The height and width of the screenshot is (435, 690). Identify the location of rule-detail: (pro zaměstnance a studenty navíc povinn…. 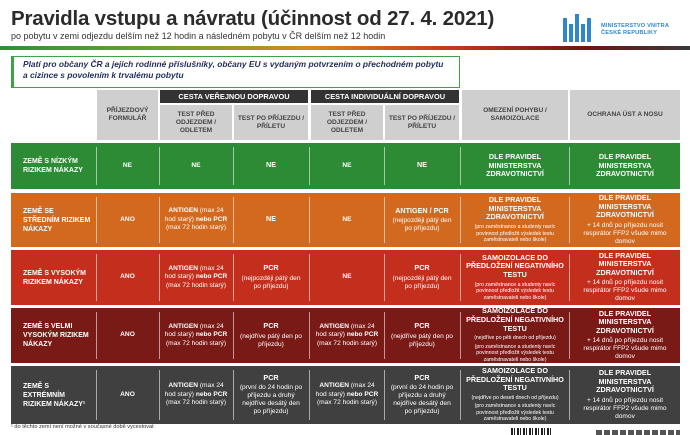
(515, 291).